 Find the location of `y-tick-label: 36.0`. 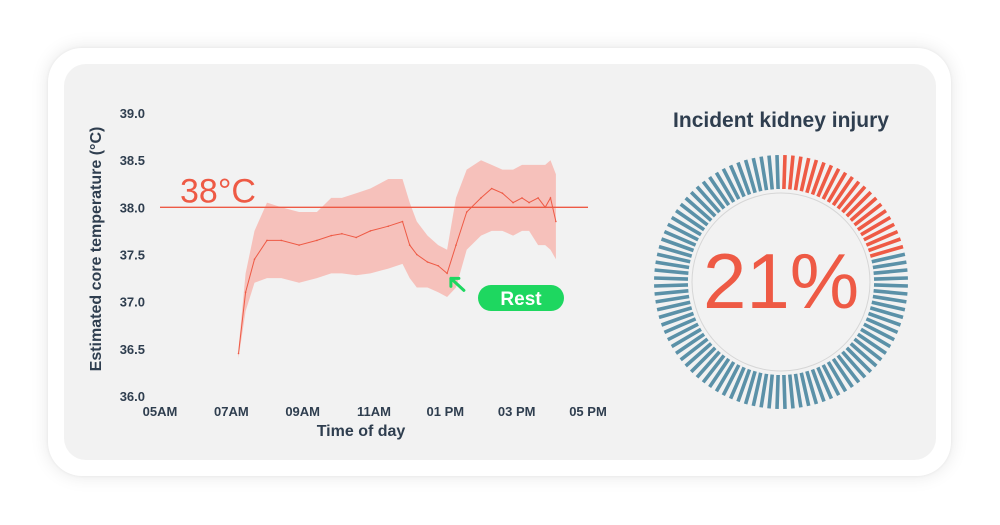

y-tick-label: 36.0 is located at coordinates (132, 396).